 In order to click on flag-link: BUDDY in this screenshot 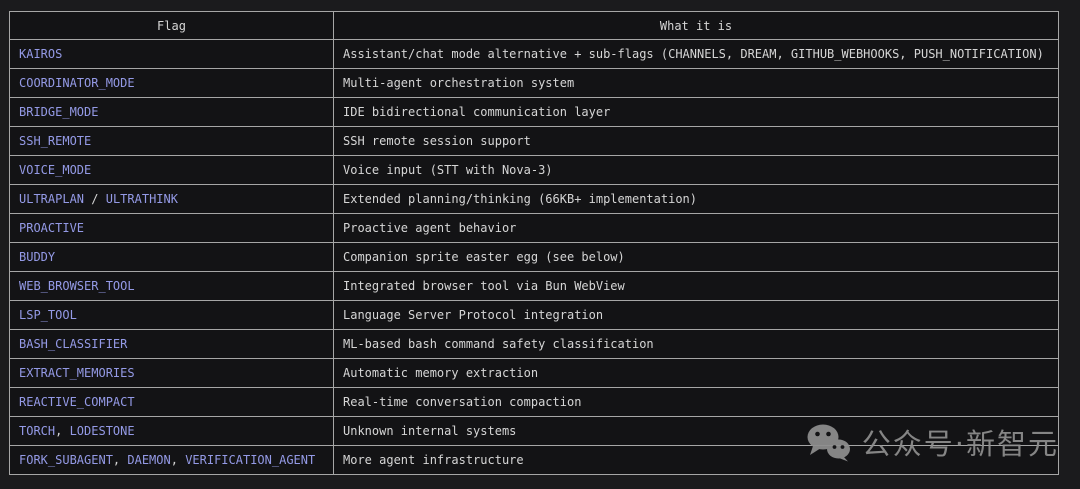, I will do `click(37, 257)`.